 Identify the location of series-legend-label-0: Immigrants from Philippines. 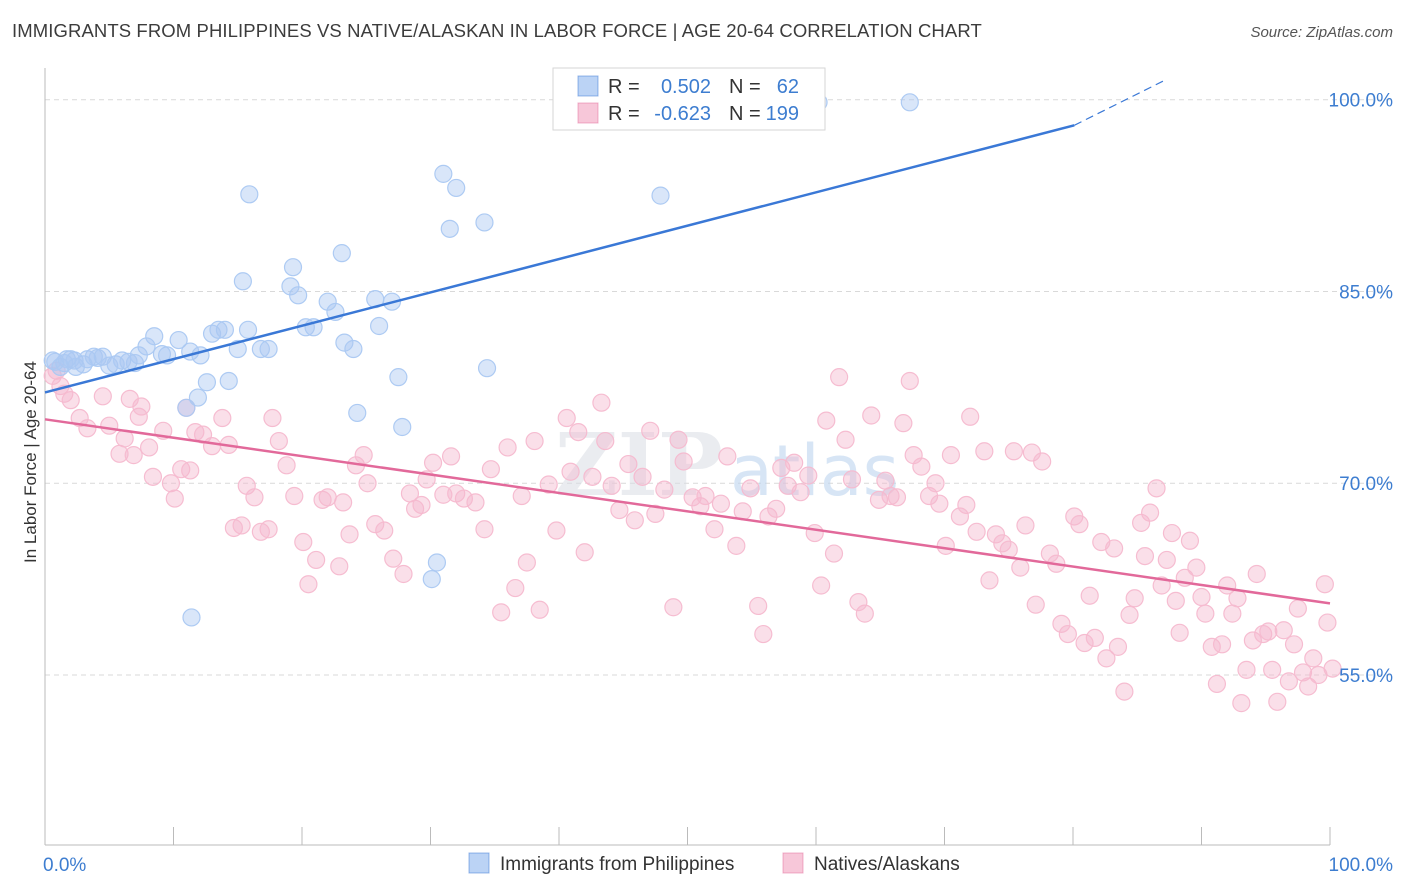
(617, 864).